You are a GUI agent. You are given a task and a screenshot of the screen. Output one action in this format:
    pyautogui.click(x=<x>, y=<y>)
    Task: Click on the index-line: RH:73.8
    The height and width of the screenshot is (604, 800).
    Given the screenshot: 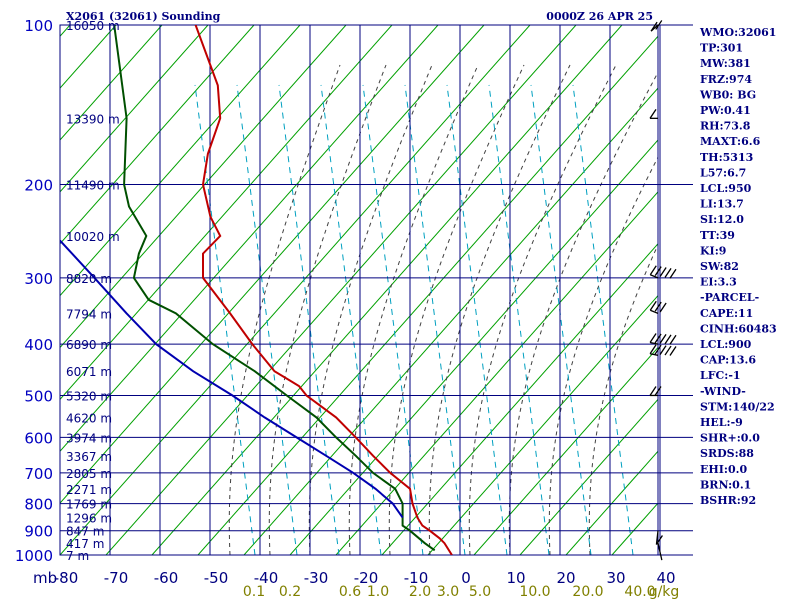 What is the action you would take?
    pyautogui.click(x=725, y=126)
    